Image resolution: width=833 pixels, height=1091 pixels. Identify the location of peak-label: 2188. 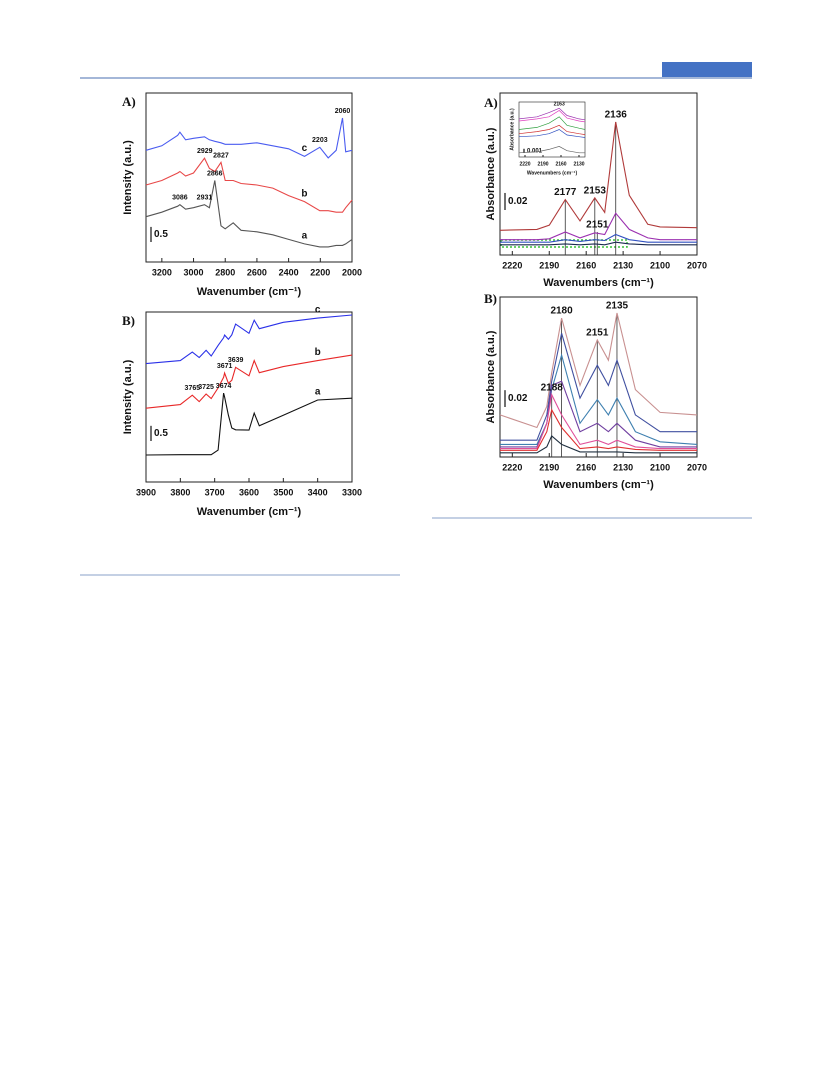
(552, 387).